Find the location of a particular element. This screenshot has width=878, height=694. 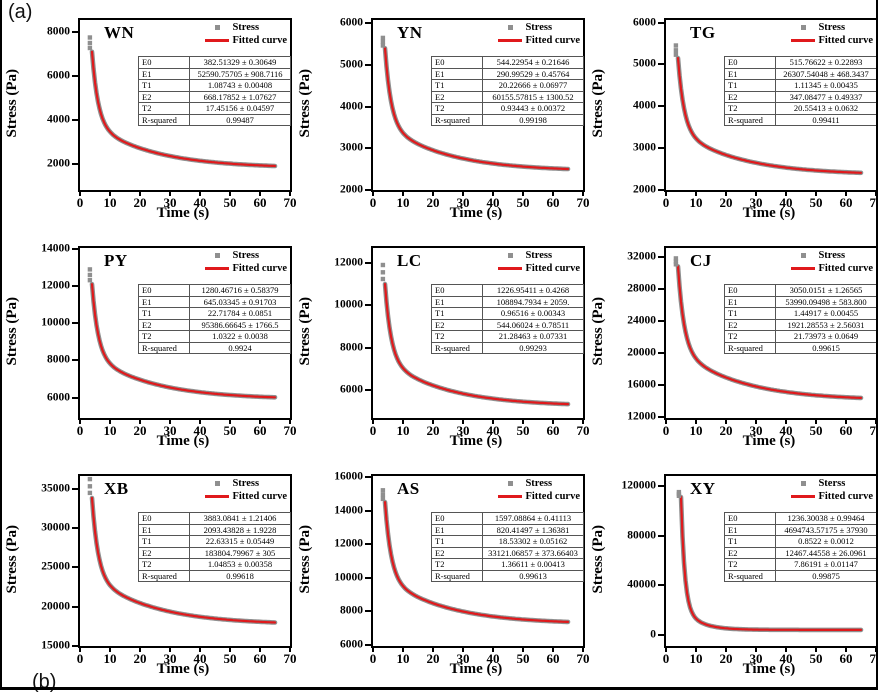

y-tick-label: 5000 is located at coordinates (338, 65).